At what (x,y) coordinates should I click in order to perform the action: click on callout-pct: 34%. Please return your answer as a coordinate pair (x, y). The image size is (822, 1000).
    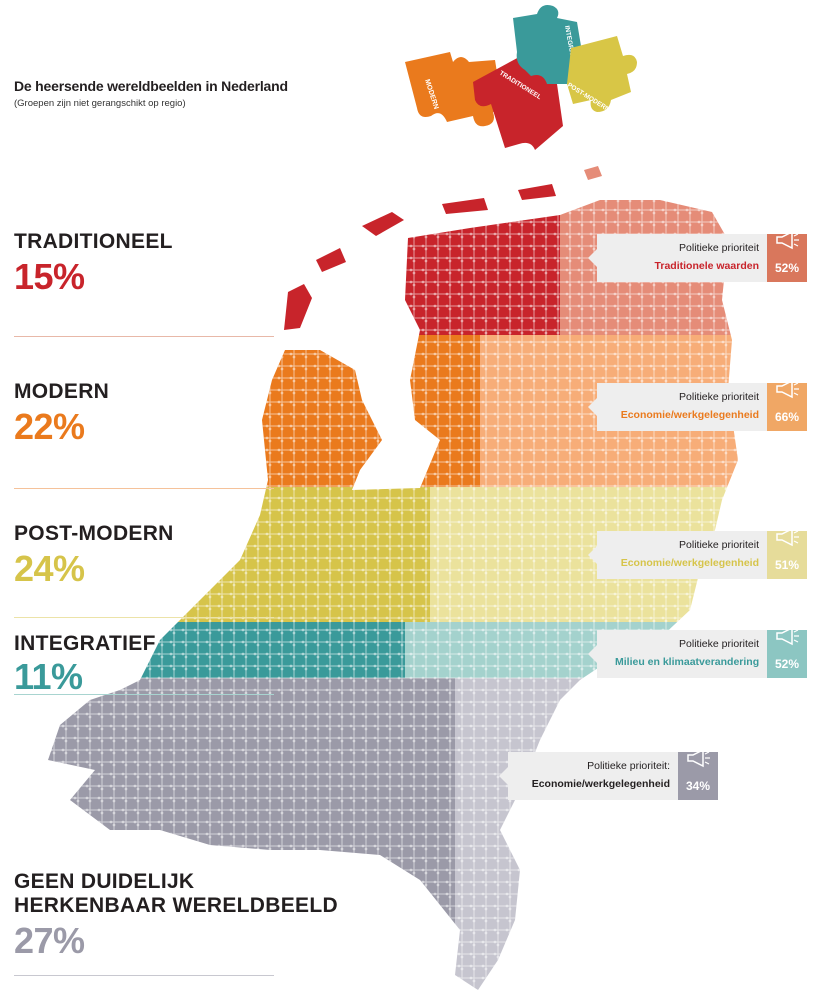
    Looking at the image, I should click on (698, 786).